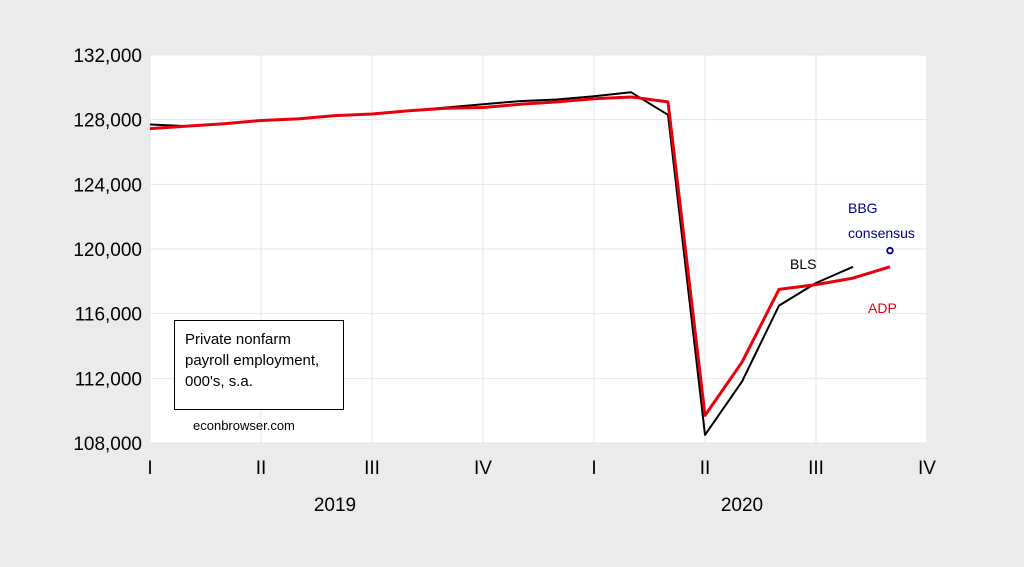  I want to click on consensus-markers, so click(890, 250).